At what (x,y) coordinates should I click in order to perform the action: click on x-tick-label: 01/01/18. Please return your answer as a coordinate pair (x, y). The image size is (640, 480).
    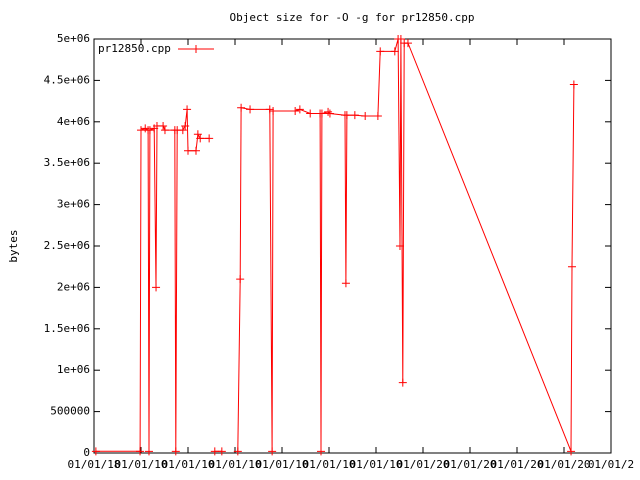
    Looking at the image, I should click on (94, 464).